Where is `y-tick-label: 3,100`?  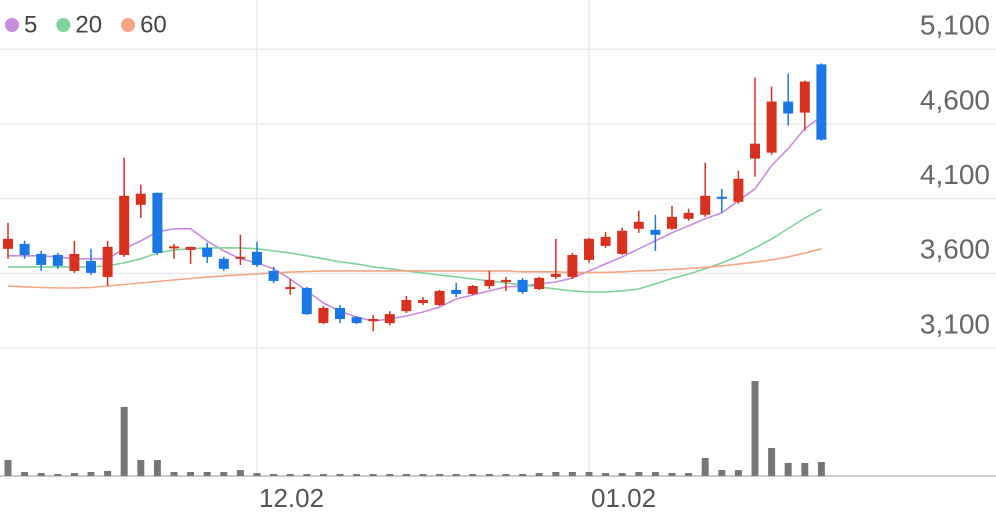
y-tick-label: 3,100 is located at coordinates (955, 323).